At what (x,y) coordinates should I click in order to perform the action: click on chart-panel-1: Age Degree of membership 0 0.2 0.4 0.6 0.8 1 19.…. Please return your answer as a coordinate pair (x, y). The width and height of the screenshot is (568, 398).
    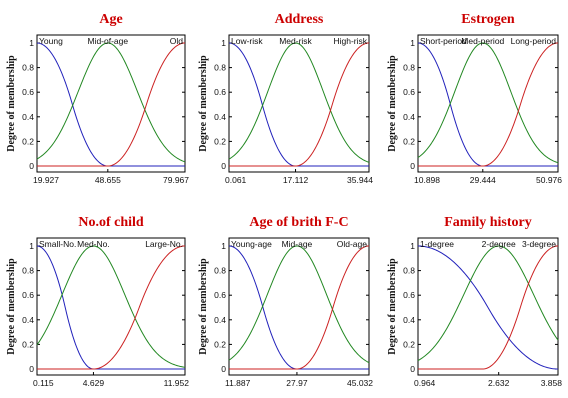
    Looking at the image, I should click on (97, 98).